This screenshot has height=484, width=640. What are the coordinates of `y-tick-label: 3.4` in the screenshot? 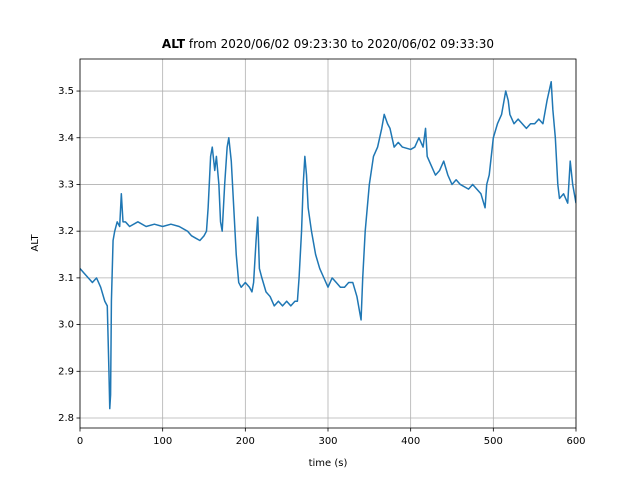 It's located at (66, 138).